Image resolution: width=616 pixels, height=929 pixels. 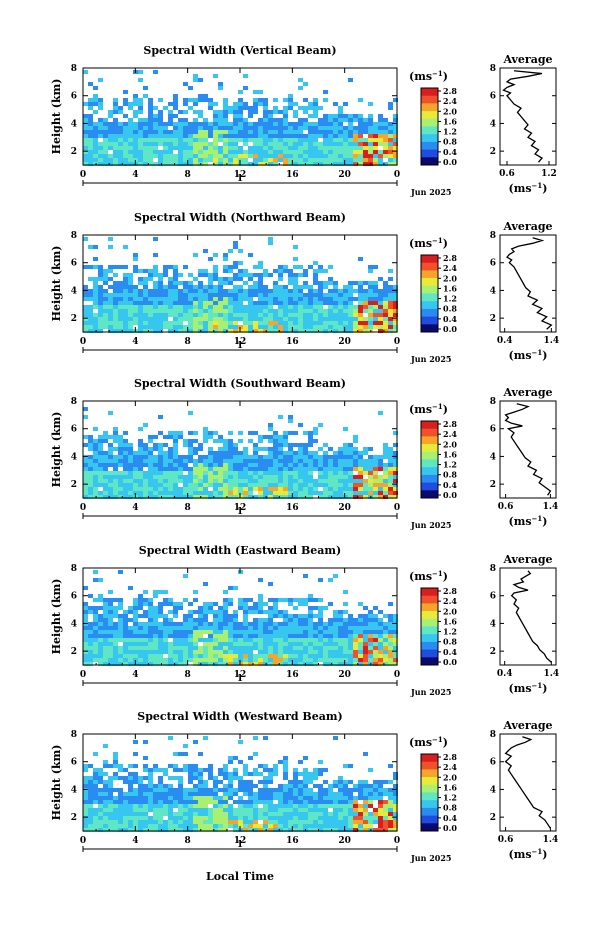 I want to click on day-label: 1, so click(x=240, y=179).